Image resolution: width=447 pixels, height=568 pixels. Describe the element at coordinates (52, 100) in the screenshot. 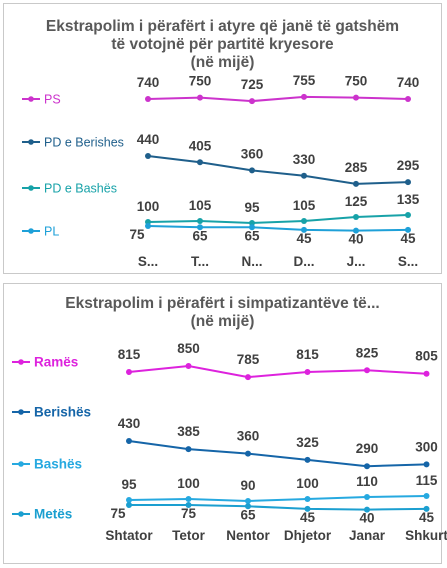

I see `legend-label-ps: PS` at that location.